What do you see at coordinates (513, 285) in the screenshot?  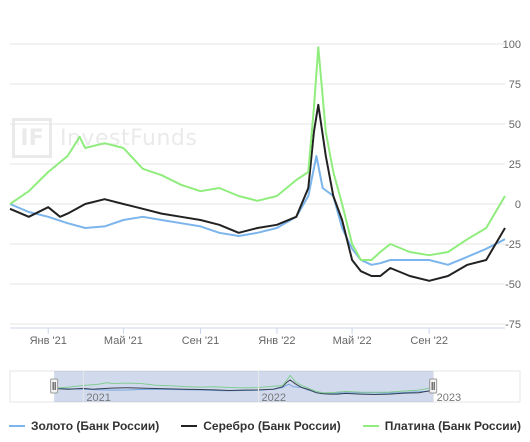 I see `y-tick-label: -50` at bounding box center [513, 285].